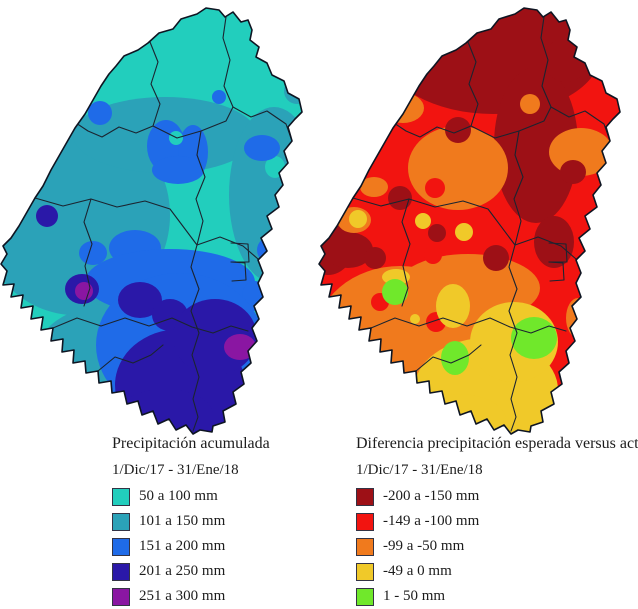 The image size is (638, 609). What do you see at coordinates (497, 596) in the screenshot?
I see `legend-item: 1 - 50 mm` at bounding box center [497, 596].